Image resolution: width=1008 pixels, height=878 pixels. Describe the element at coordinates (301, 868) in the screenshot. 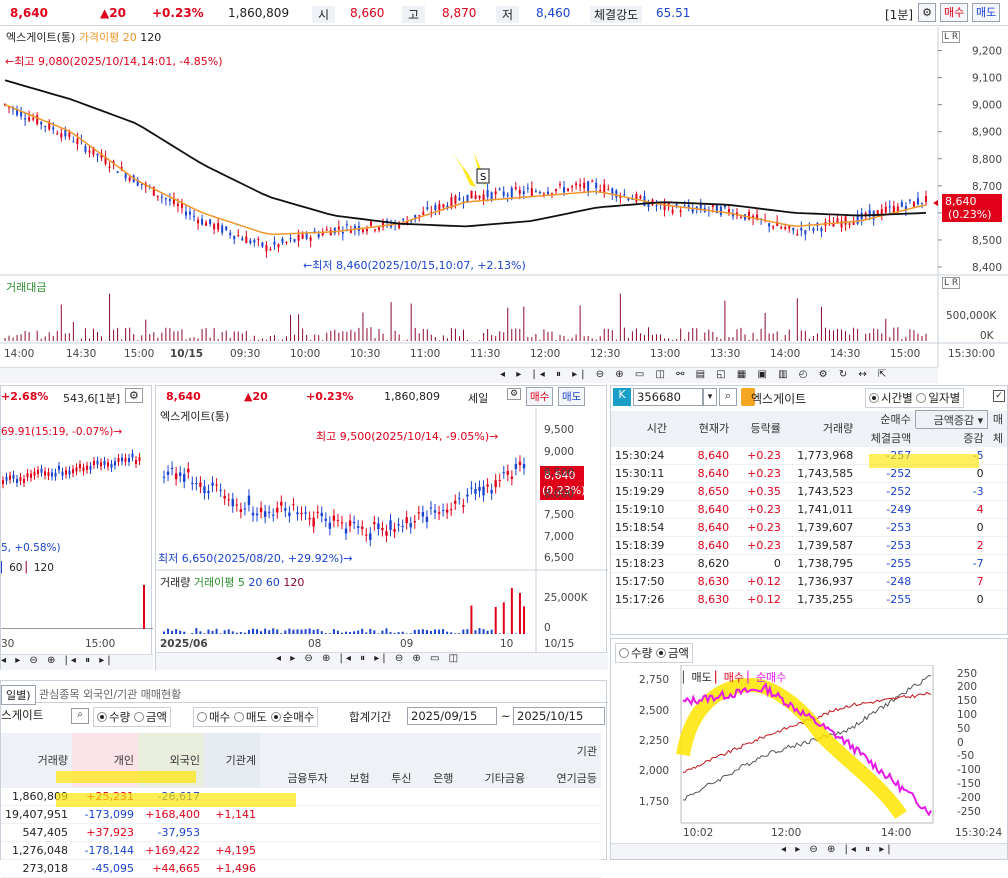

I see `table-row: 273,018-45,095+44,665+1,496` at that location.